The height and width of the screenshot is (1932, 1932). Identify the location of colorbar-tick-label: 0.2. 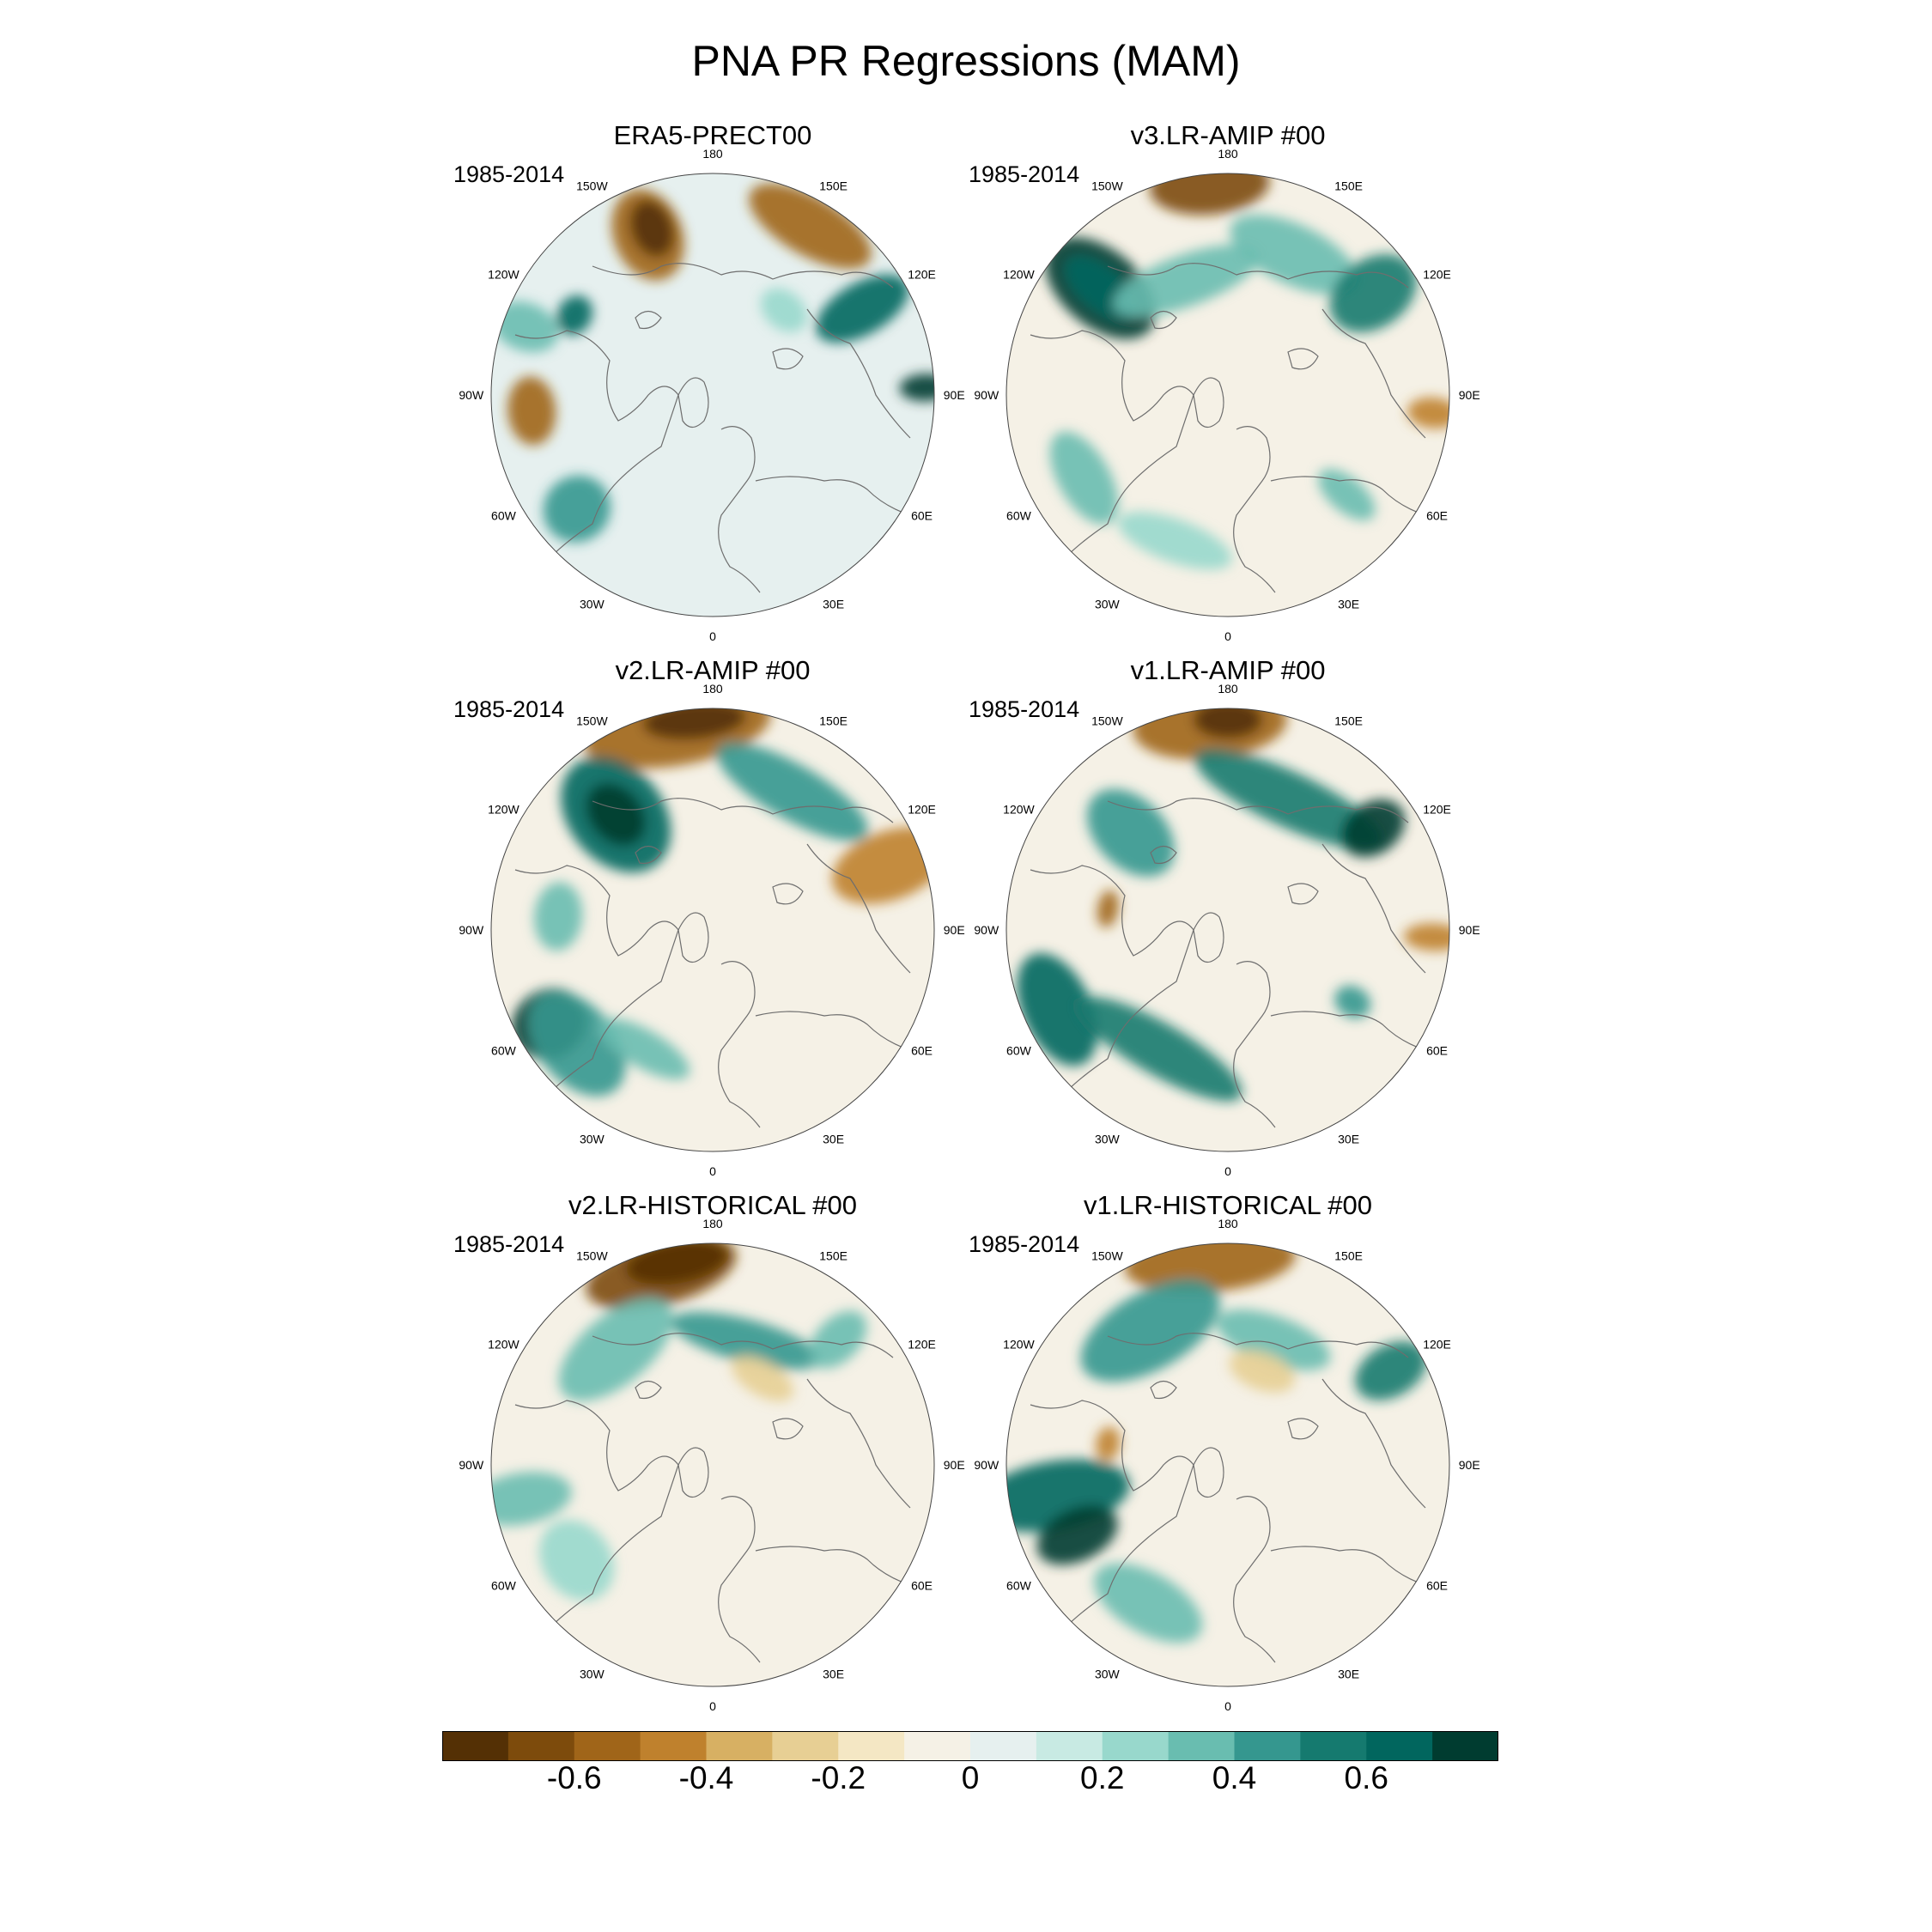
(1102, 1777).